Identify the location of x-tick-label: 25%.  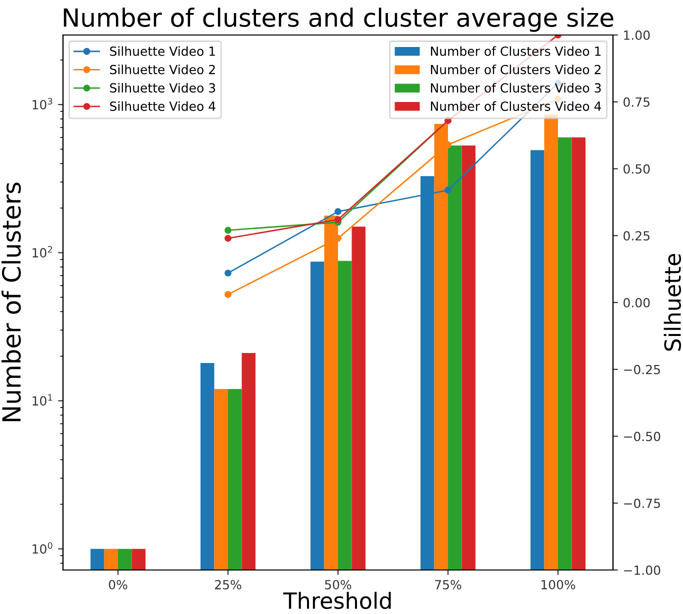
(228, 585).